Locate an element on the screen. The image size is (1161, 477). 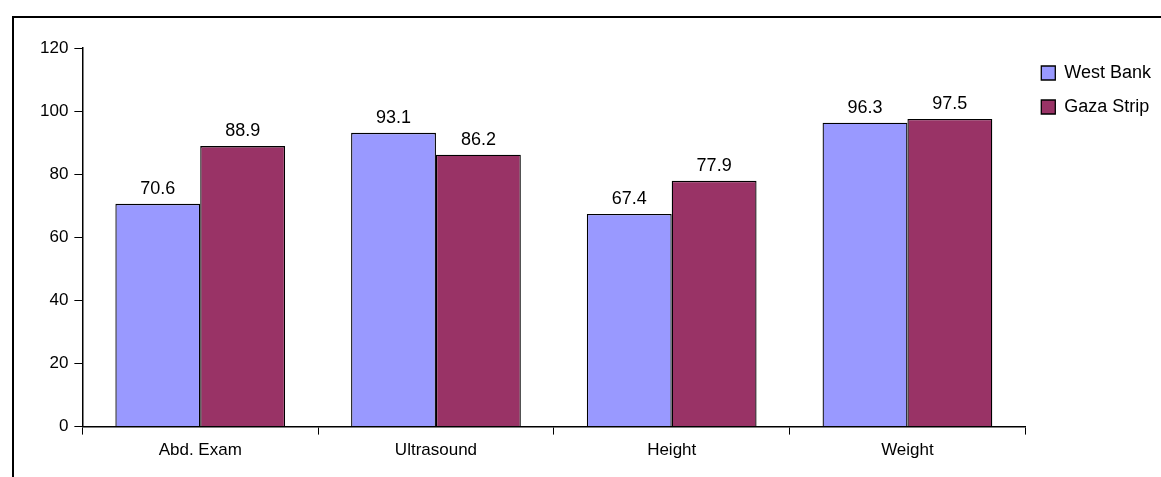
x-tick-label: Weight is located at coordinates (907, 450).